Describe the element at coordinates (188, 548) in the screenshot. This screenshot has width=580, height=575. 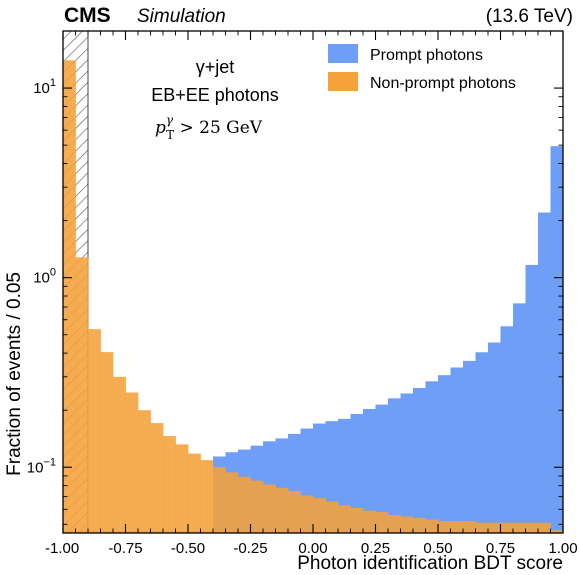
I see `x-tick-label: -0.50` at that location.